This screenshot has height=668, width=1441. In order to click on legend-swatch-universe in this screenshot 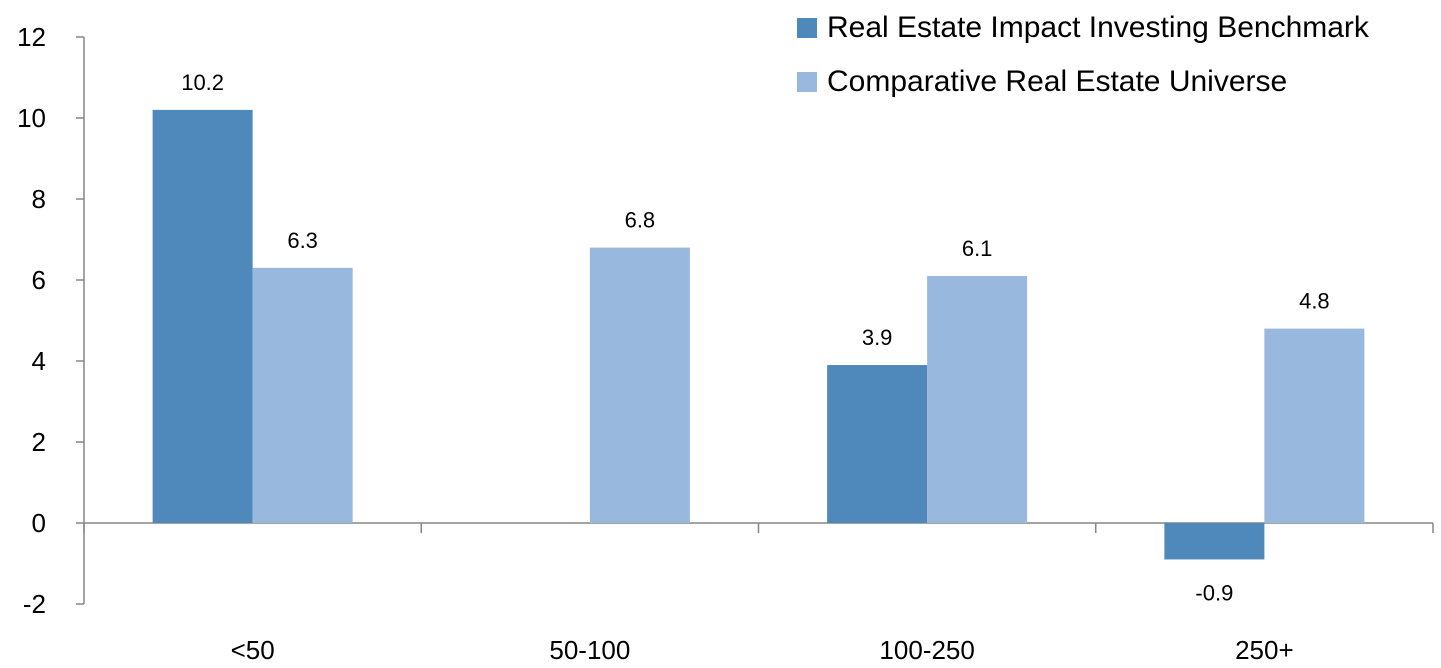, I will do `click(807, 82)`.